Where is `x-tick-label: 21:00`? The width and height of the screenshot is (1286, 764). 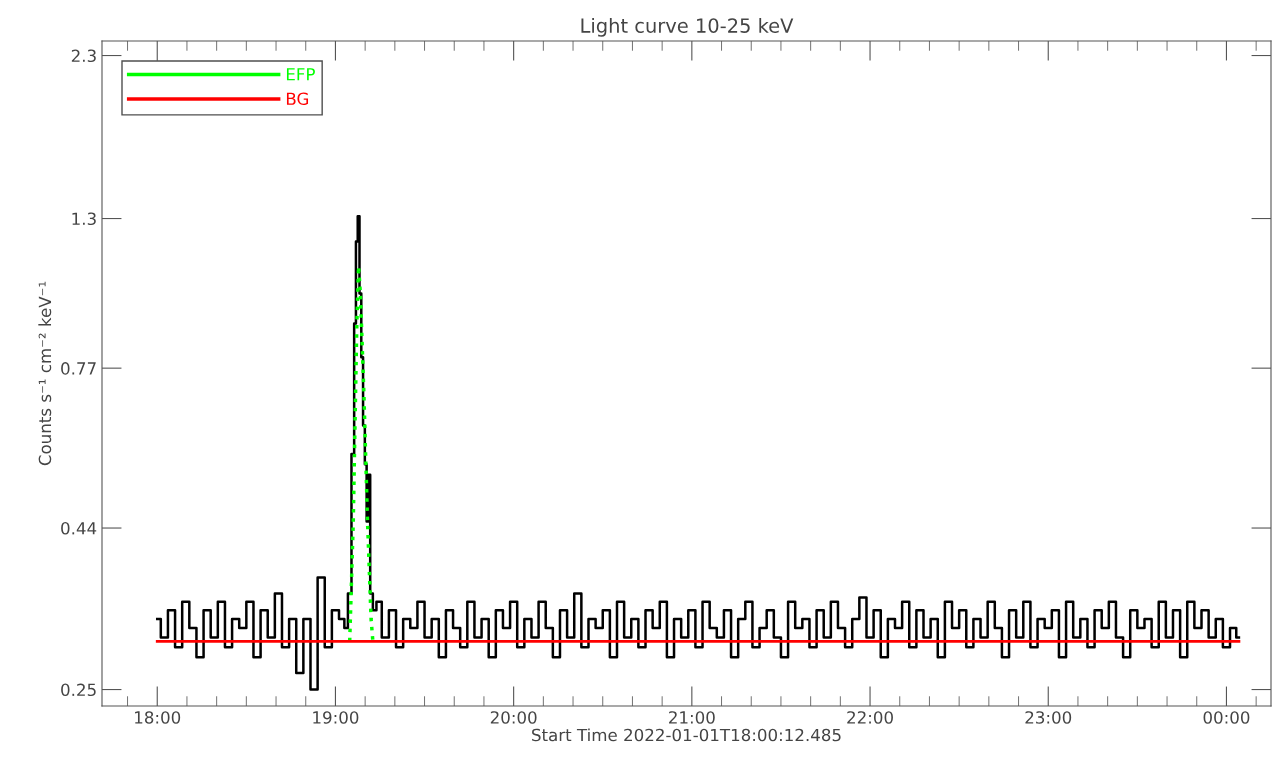
x-tick-label: 21:00 is located at coordinates (692, 717).